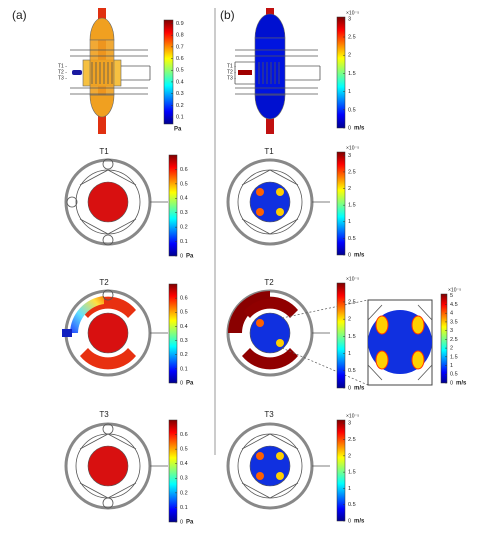 The width and height of the screenshot is (489, 537). I want to click on device-a, so click(110, 71).